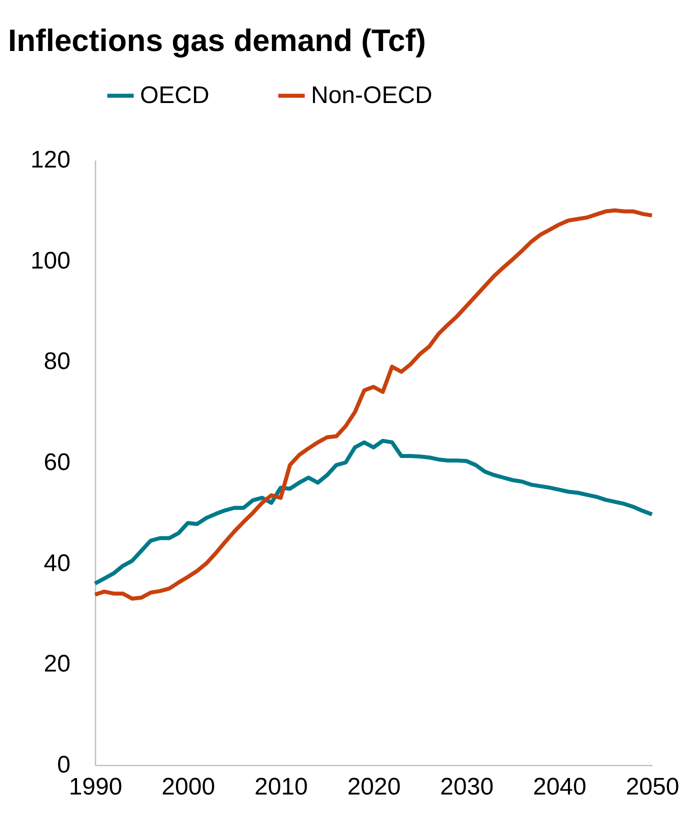 This screenshot has width=689, height=822. I want to click on x-tick-label: 2000, so click(189, 787).